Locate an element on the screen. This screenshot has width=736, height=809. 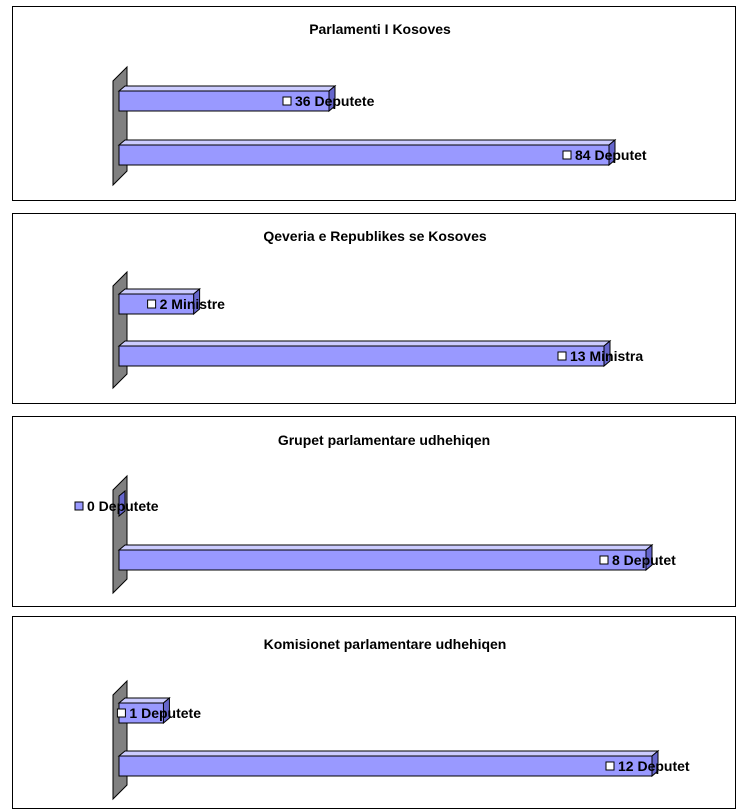
chart-title: Komisionet parlamentare udhehiqen is located at coordinates (385, 644).